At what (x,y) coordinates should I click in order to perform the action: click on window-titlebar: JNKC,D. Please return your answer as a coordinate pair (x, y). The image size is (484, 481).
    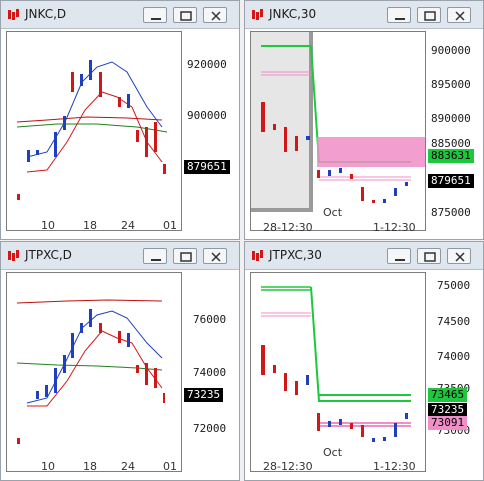
    Looking at the image, I should click on (120, 15).